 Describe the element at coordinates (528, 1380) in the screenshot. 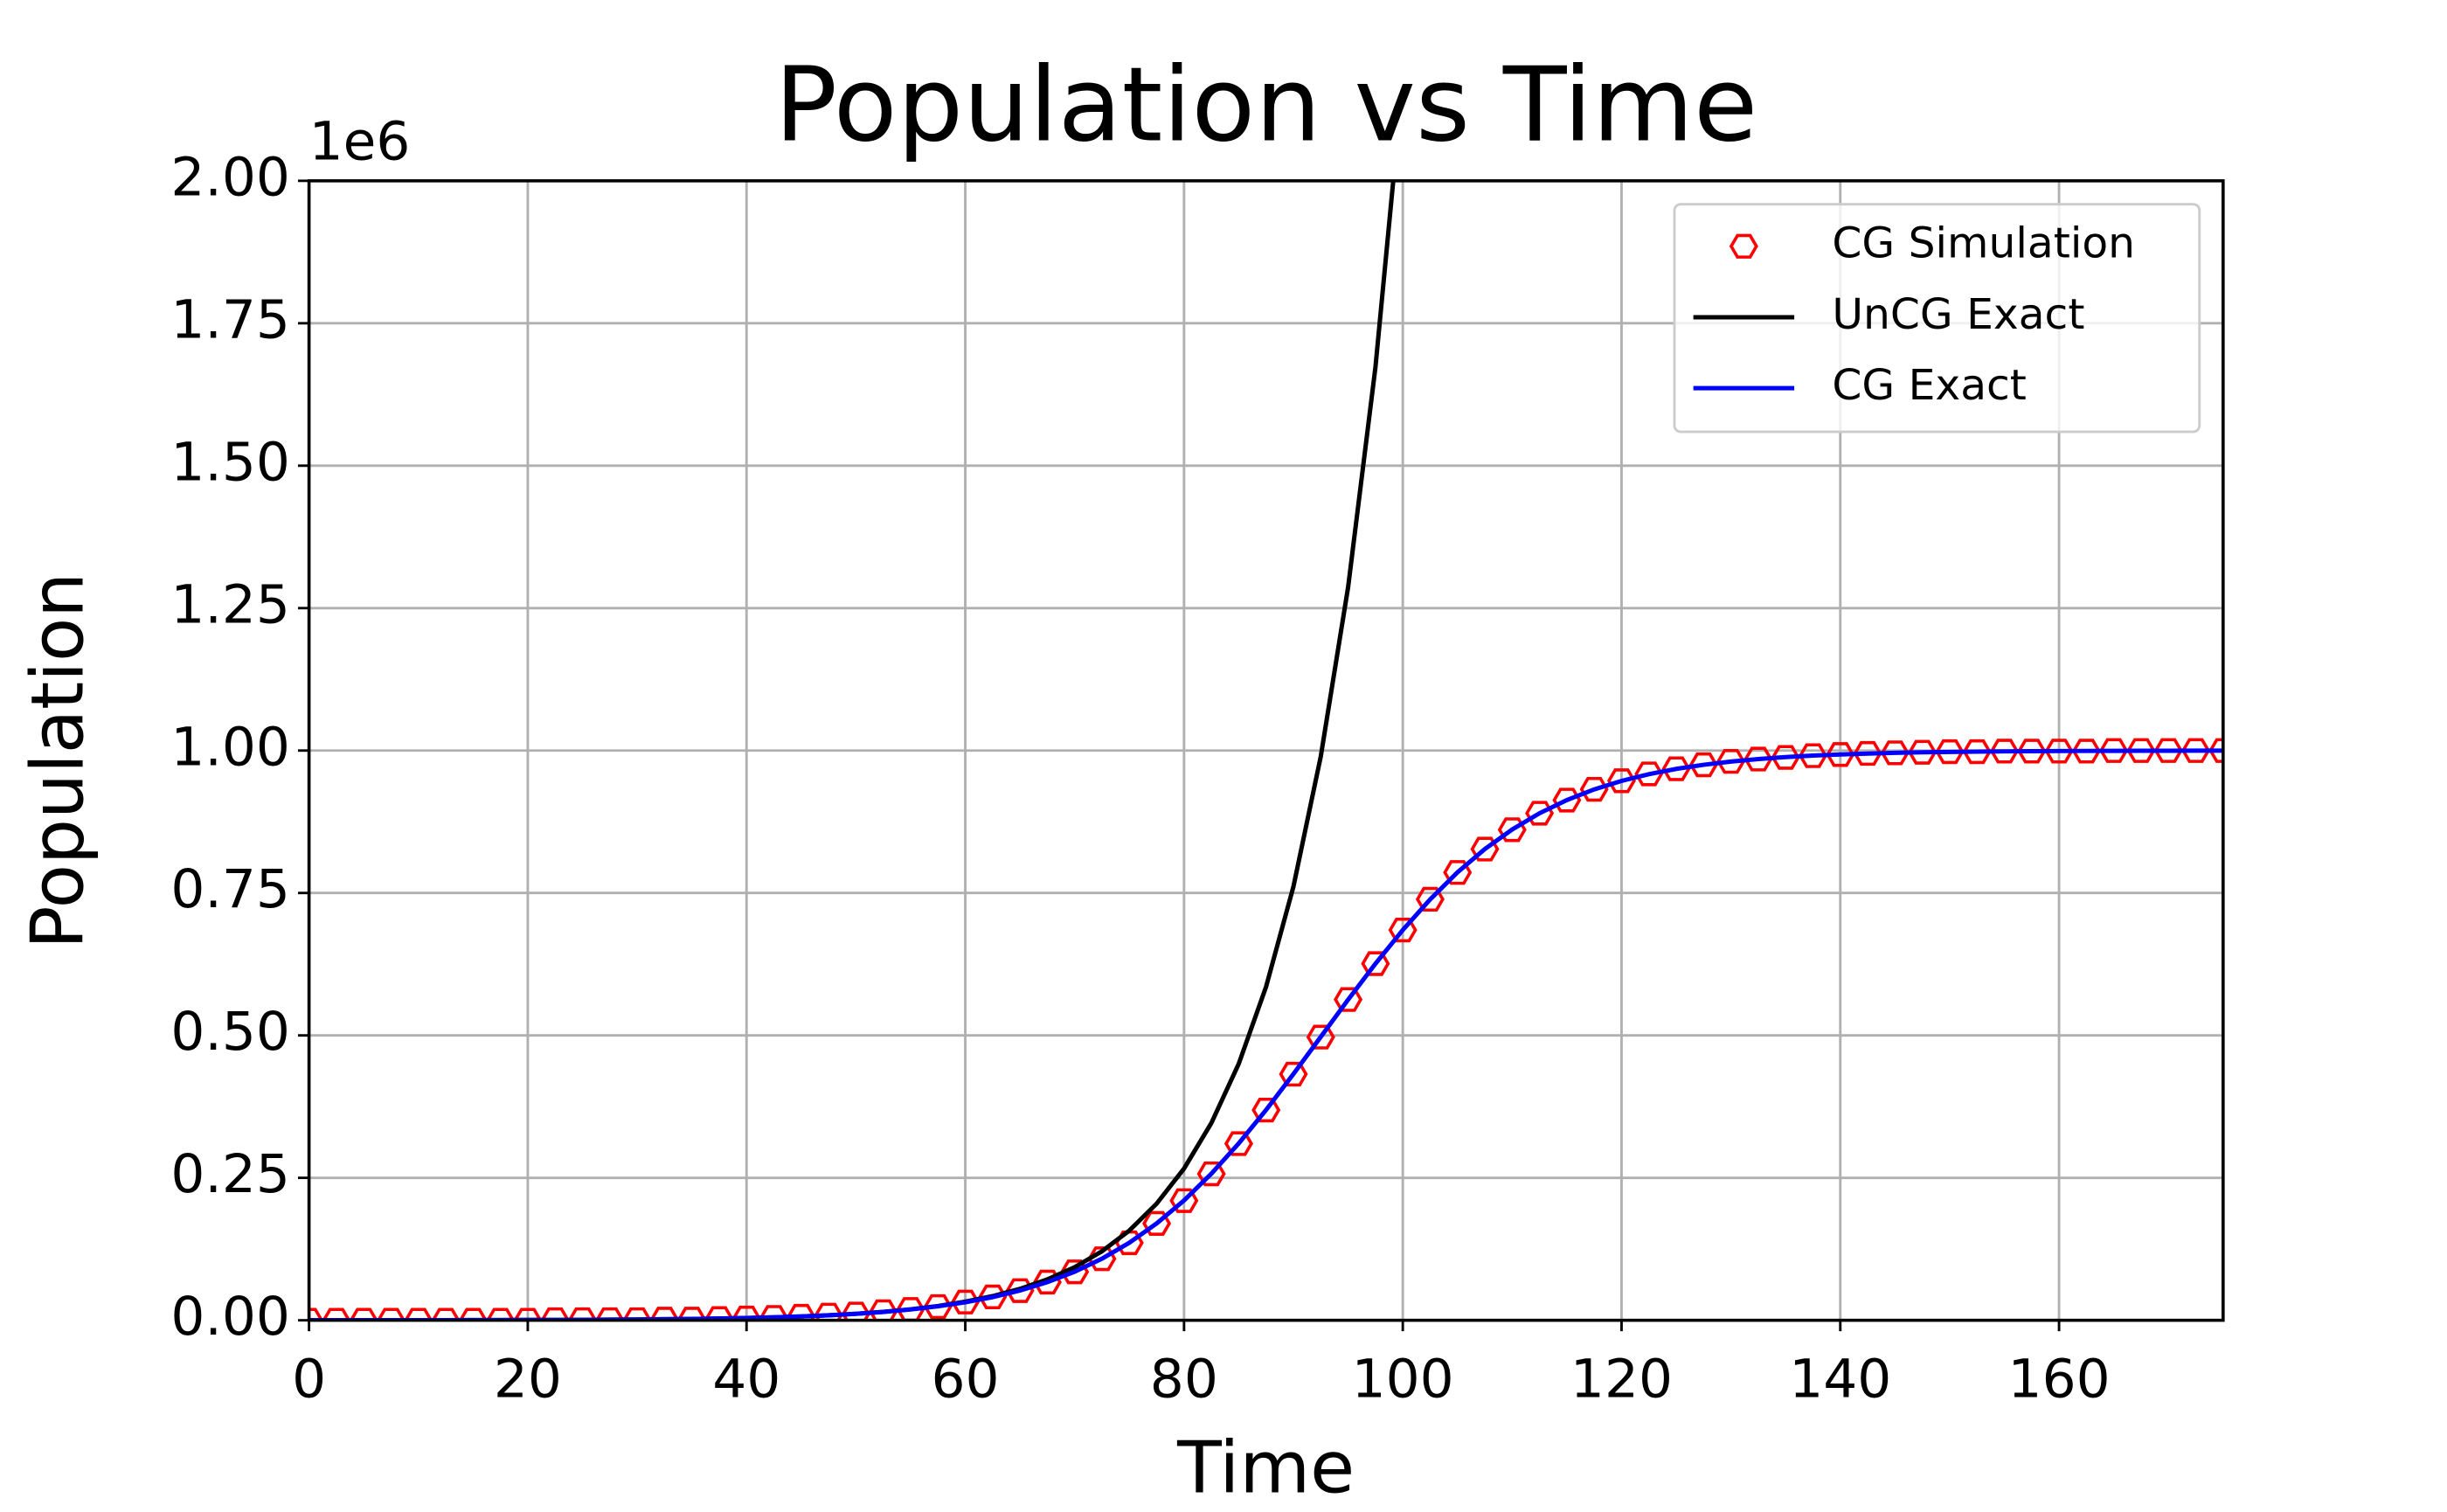

I see `x-tick-label: 20` at that location.